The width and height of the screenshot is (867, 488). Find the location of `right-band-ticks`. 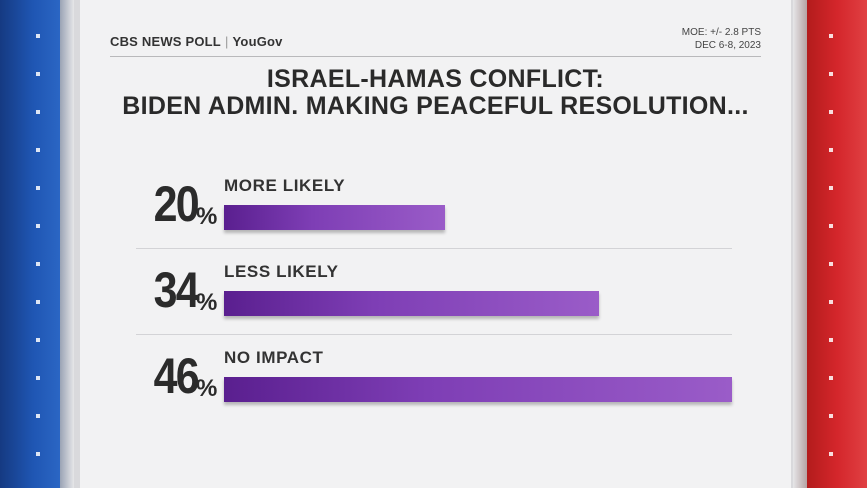

right-band-ticks is located at coordinates (831, 244).